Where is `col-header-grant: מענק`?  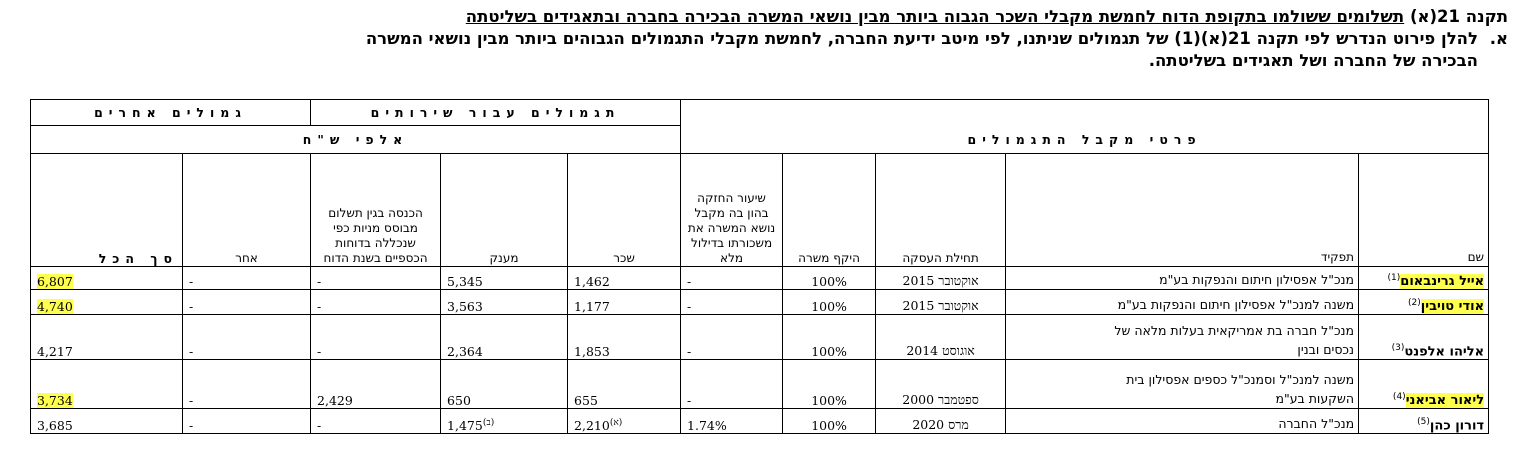 col-header-grant: מענק is located at coordinates (504, 210).